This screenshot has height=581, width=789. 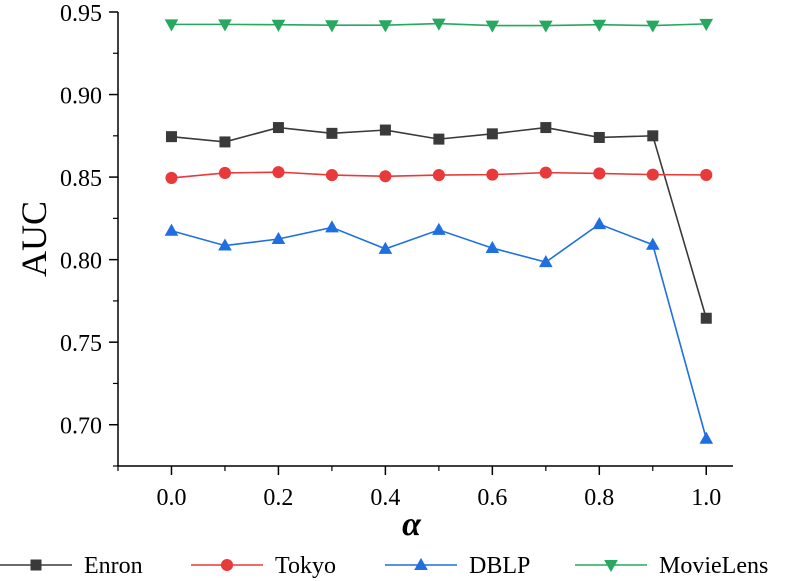 I want to click on legend-label-enron: Enron, so click(x=113, y=566).